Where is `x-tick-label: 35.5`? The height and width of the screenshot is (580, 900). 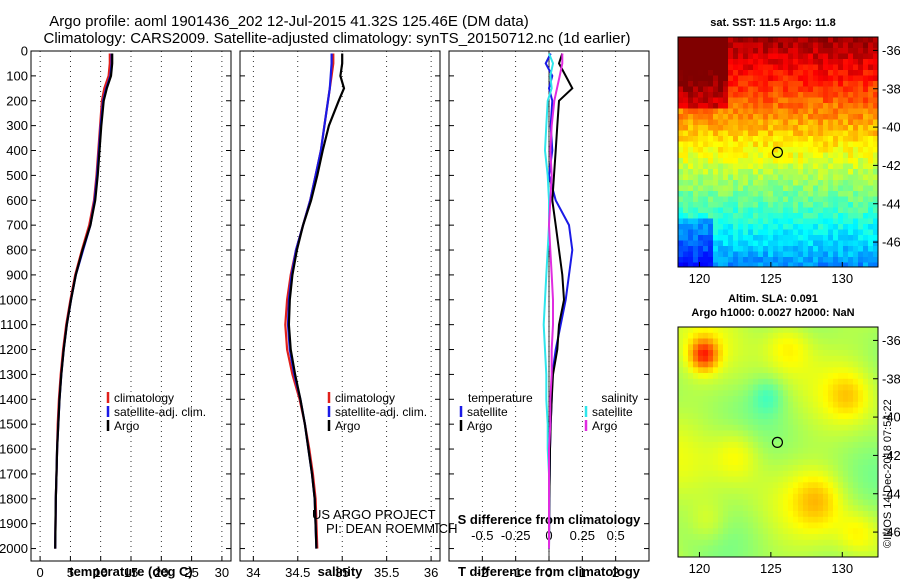 x-tick-label: 35.5 is located at coordinates (386, 572).